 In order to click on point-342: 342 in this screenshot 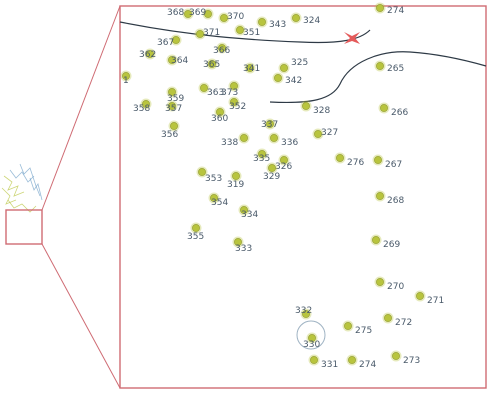, I will do `click(287, 79)`.